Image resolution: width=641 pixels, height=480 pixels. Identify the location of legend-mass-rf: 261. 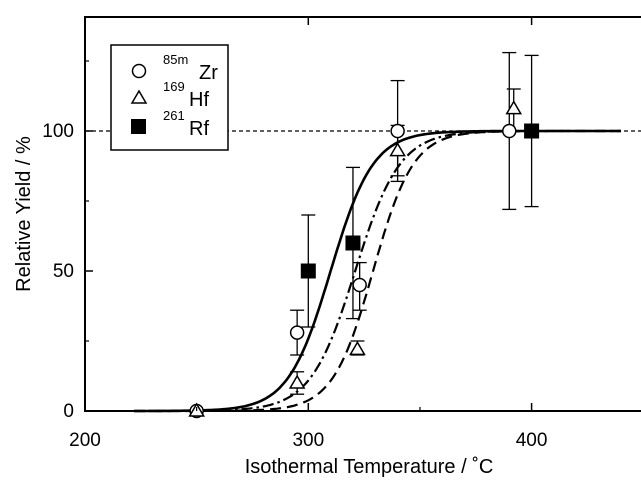
(174, 115).